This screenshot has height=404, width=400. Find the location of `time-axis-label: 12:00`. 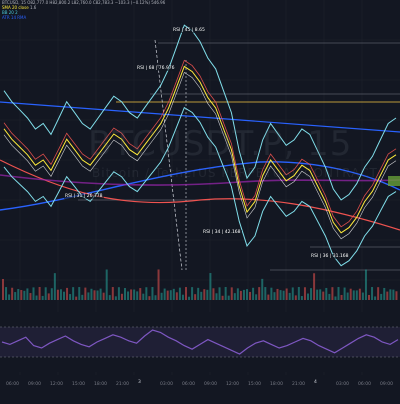

time-axis-label: 12:00 is located at coordinates (232, 384).